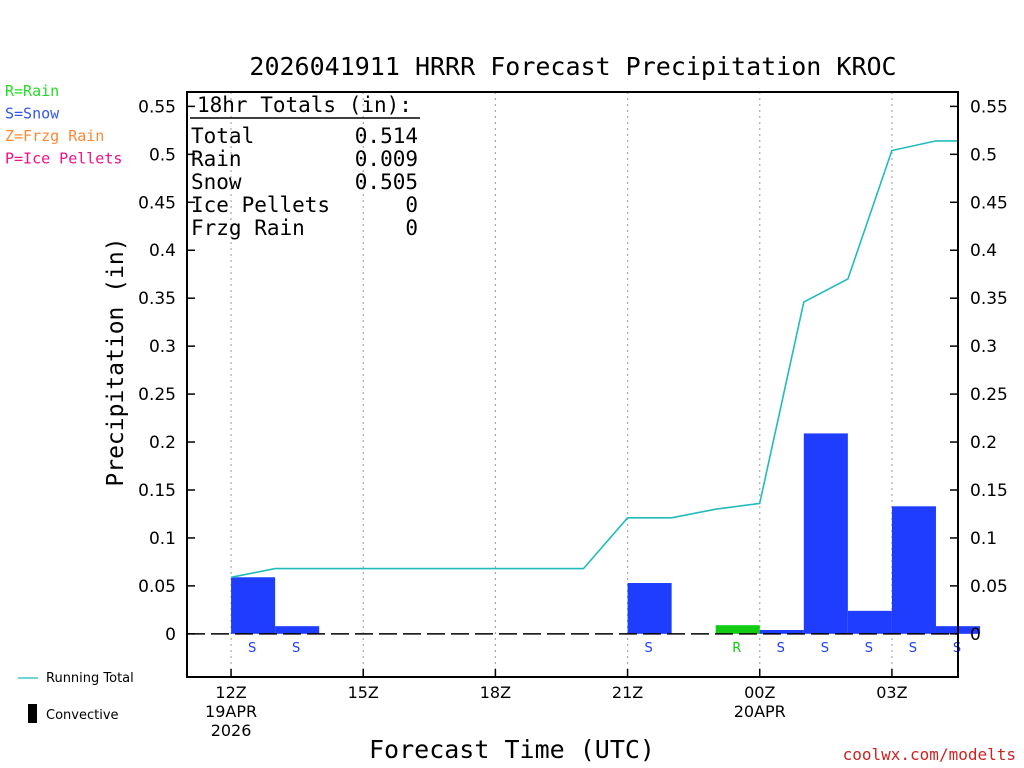 The width and height of the screenshot is (1024, 768). Describe the element at coordinates (983, 539) in the screenshot. I see `ytick-label-right-2: 0.1` at that location.